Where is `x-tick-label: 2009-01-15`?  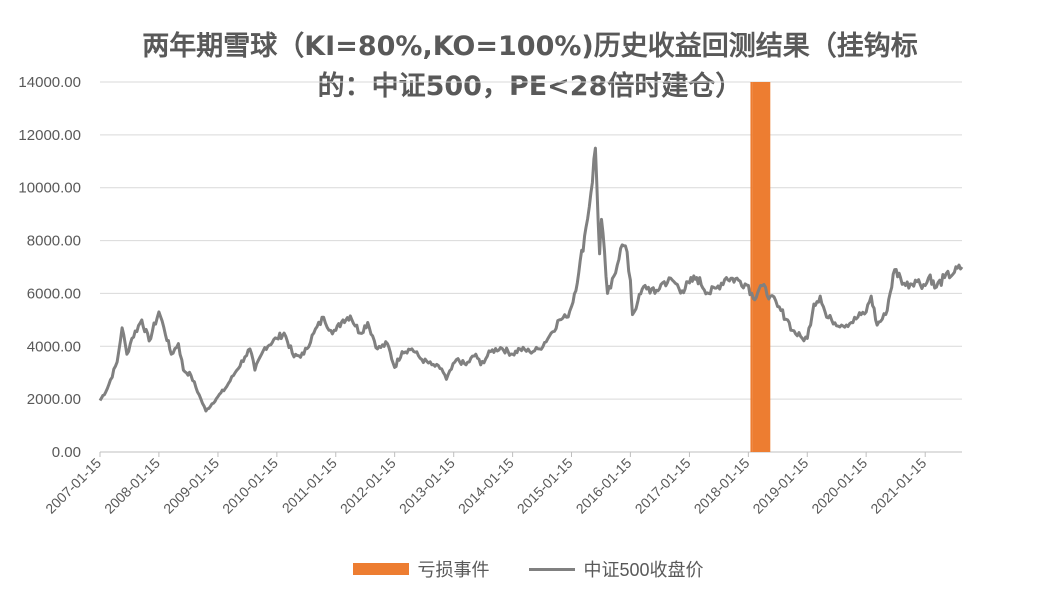
x-tick-label: 2009-01-15 is located at coordinates (191, 486).